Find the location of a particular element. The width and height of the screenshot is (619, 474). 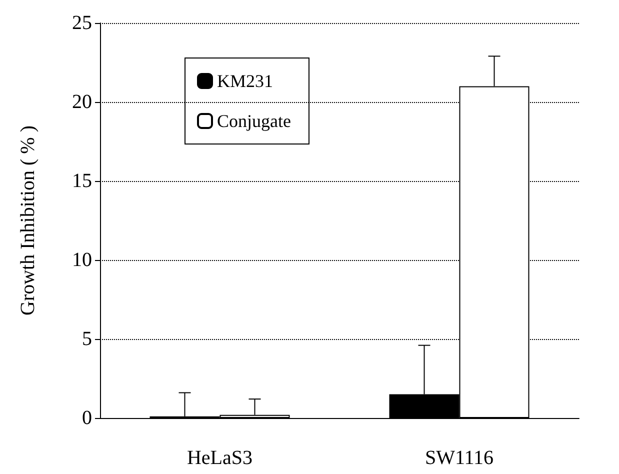

y-tick-label: 25 is located at coordinates (82, 23).